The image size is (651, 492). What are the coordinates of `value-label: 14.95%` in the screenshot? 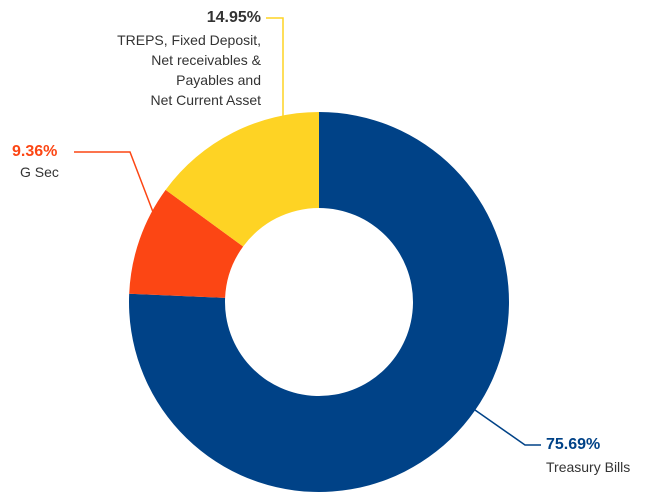 It's located at (233, 17).